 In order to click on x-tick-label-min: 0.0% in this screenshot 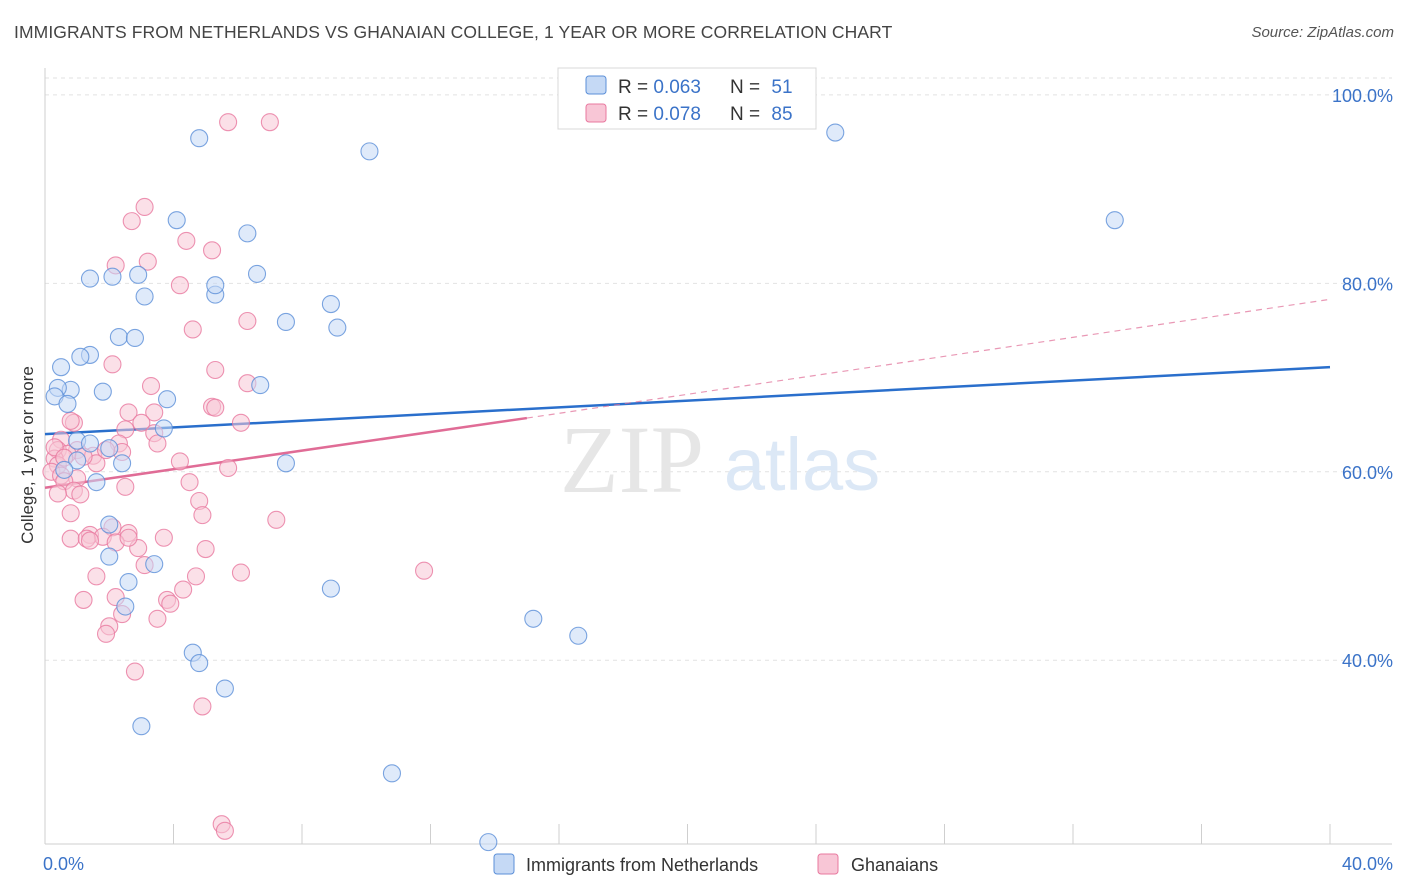, I will do `click(63, 864)`.